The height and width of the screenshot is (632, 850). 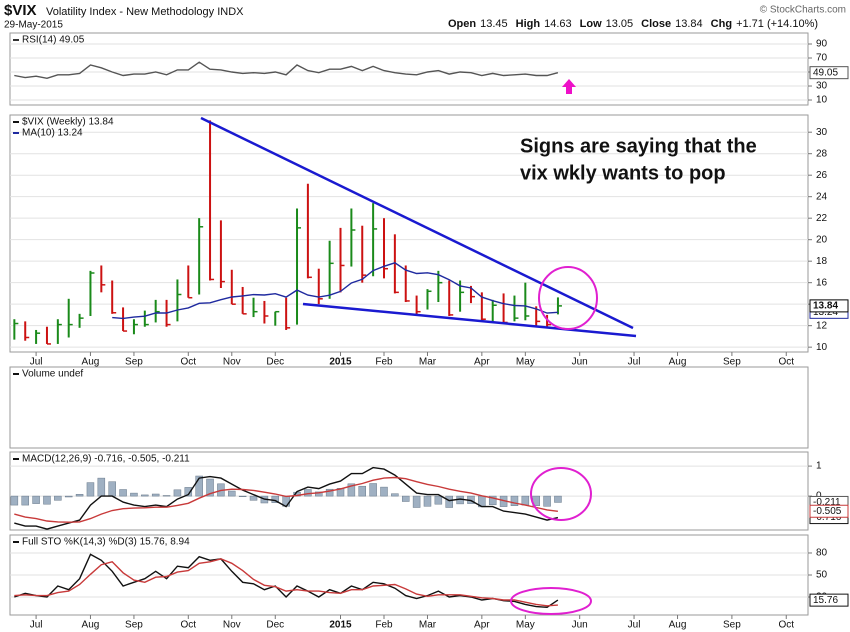 What do you see at coordinates (145, 12) in the screenshot?
I see `instrument-name: Volatility Index - New Methodology INDX` at bounding box center [145, 12].